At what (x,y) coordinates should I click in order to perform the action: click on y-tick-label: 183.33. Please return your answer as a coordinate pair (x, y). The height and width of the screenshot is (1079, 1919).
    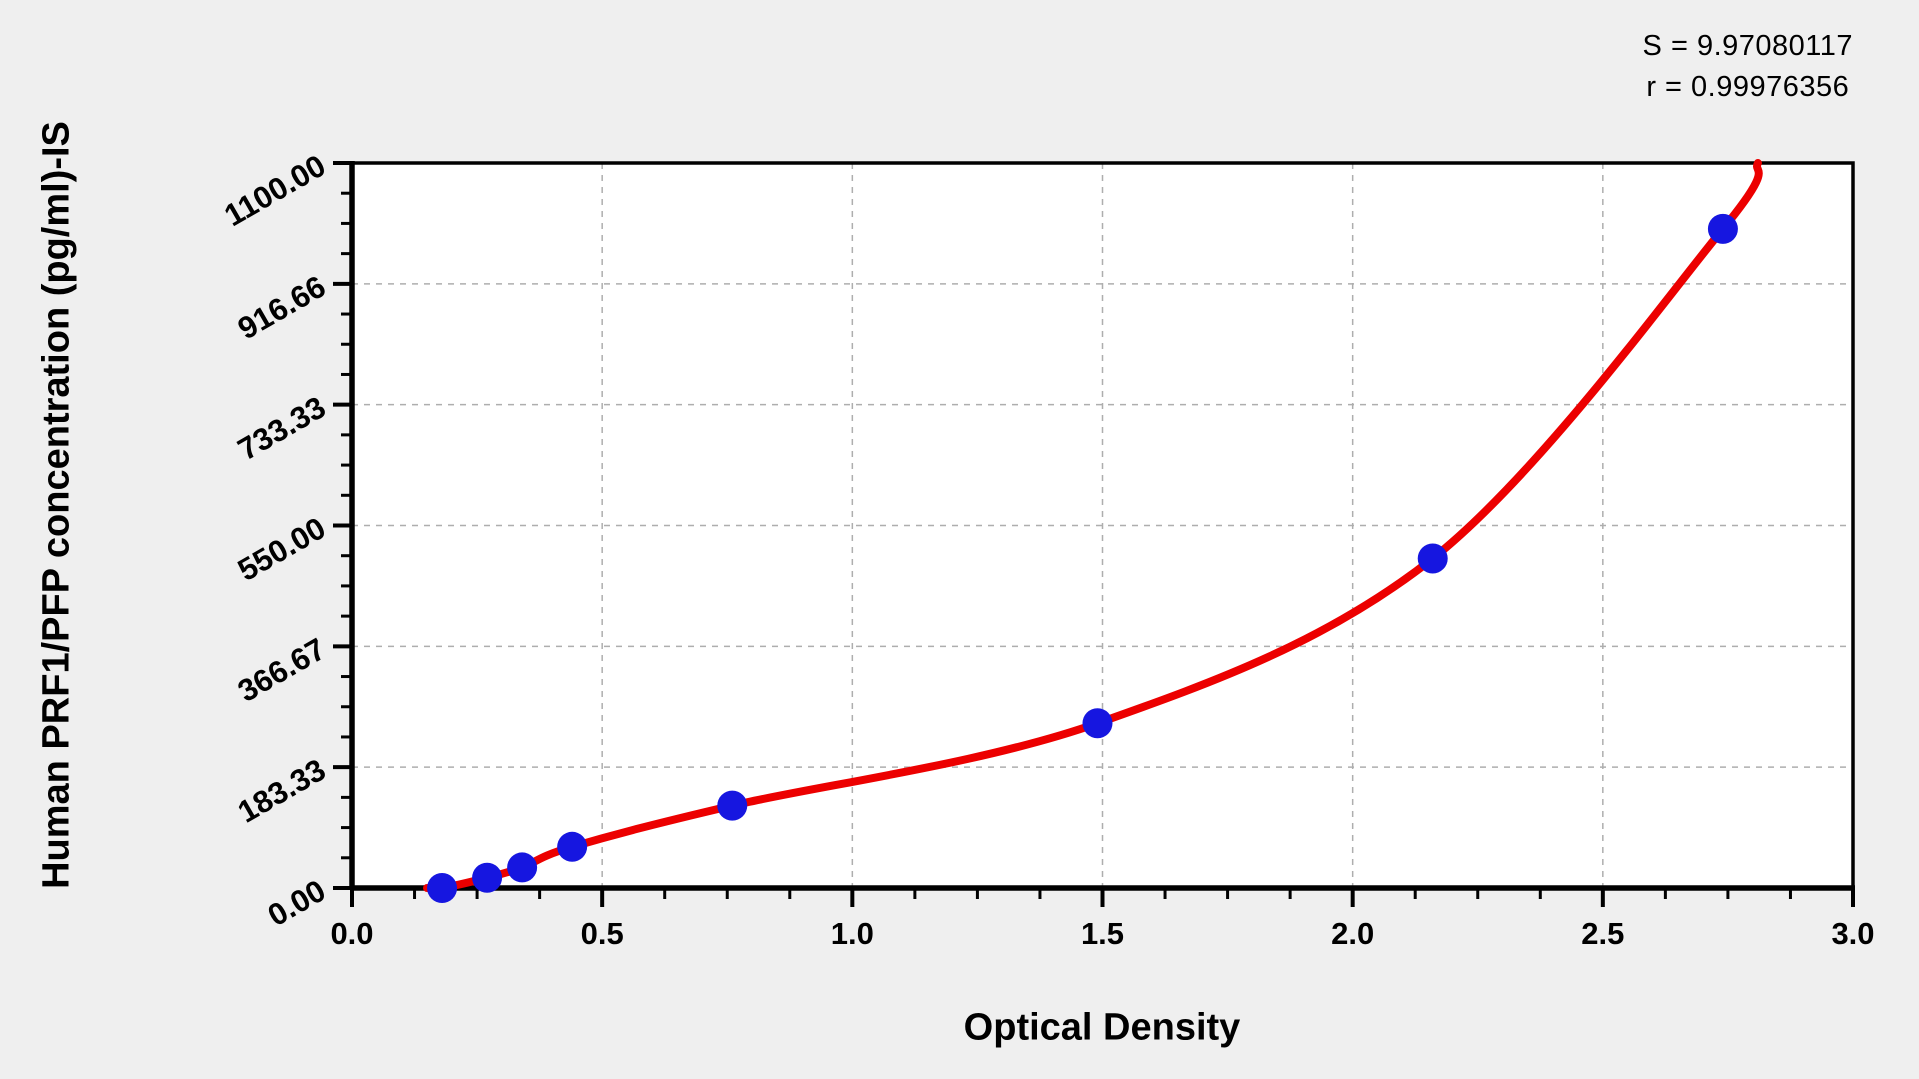
    Looking at the image, I should click on (282, 791).